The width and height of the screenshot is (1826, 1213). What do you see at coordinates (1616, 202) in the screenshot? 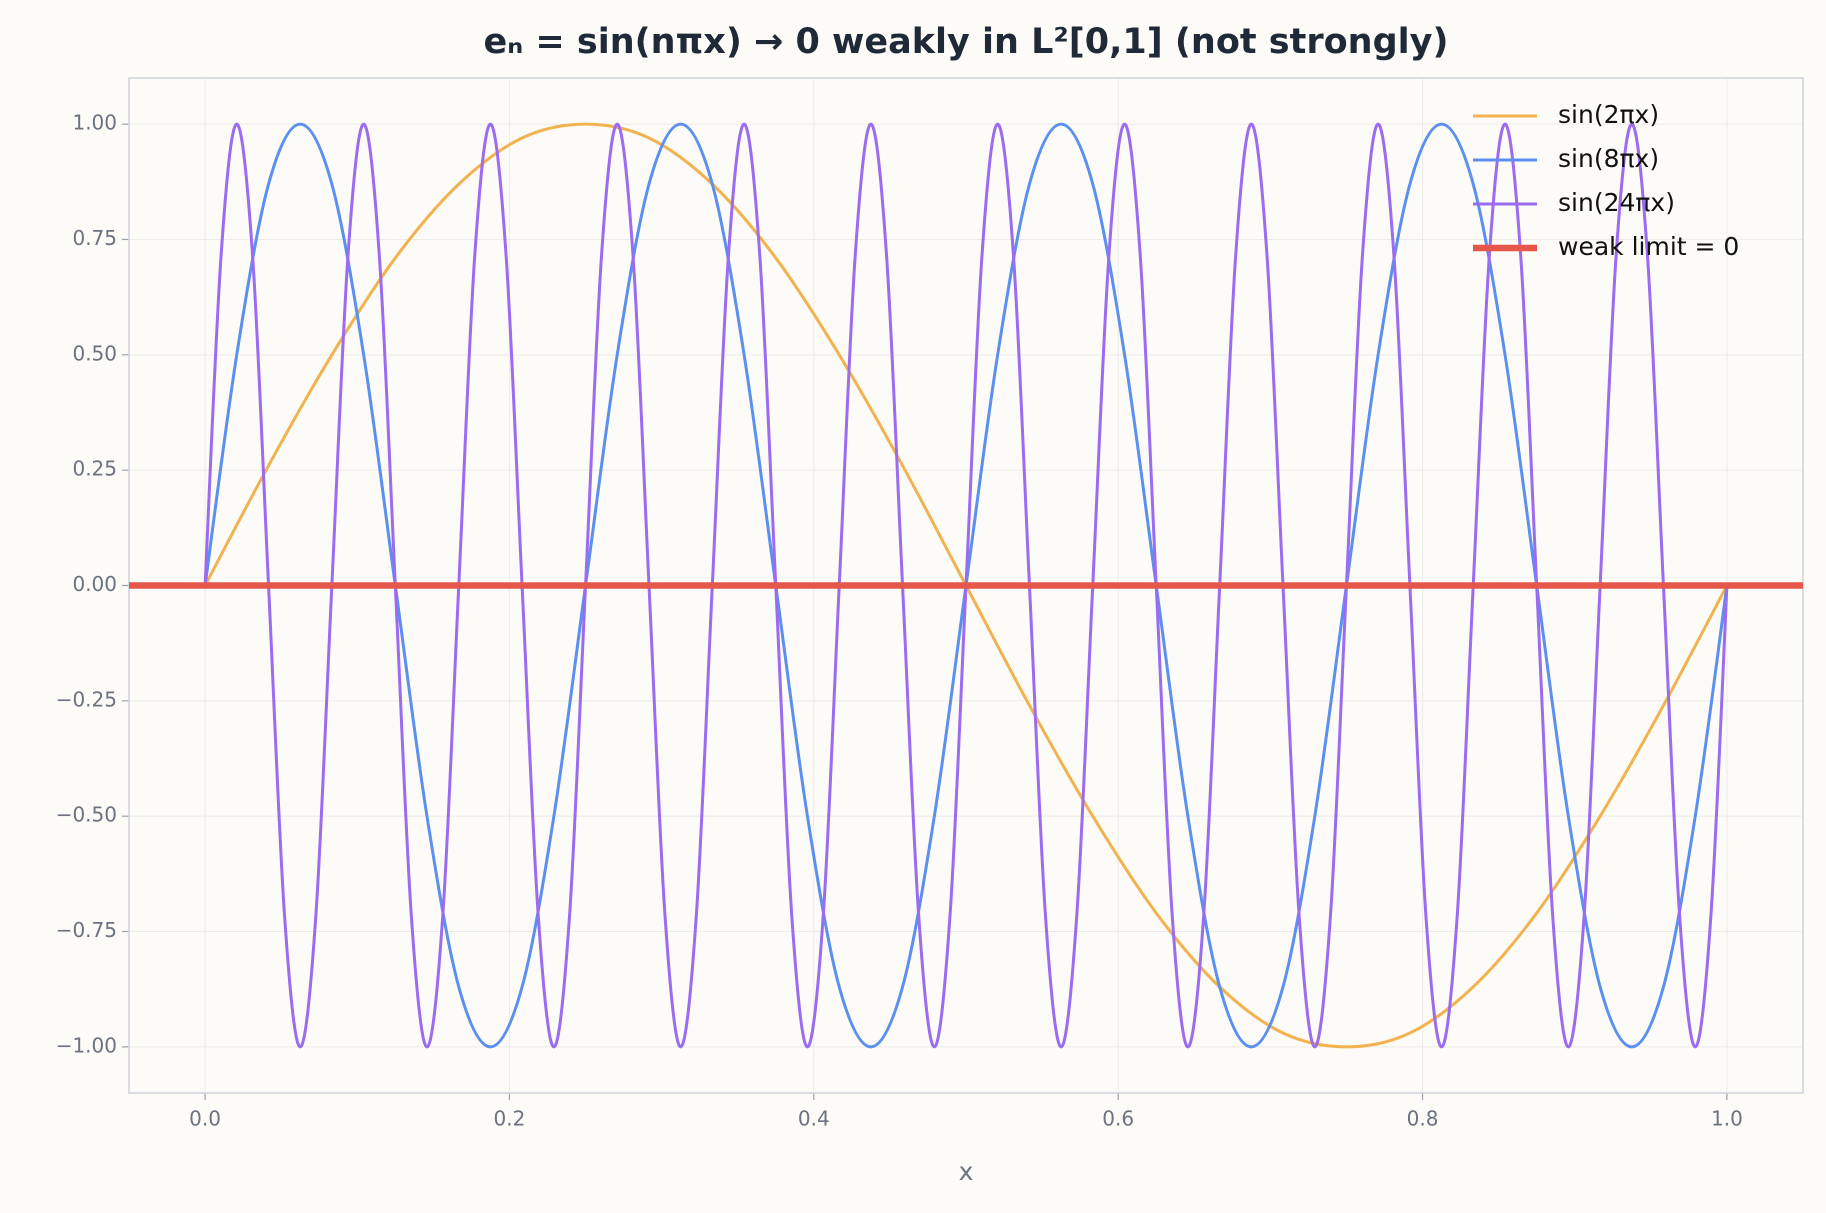
I see `legend-label: sin(24πx)` at bounding box center [1616, 202].